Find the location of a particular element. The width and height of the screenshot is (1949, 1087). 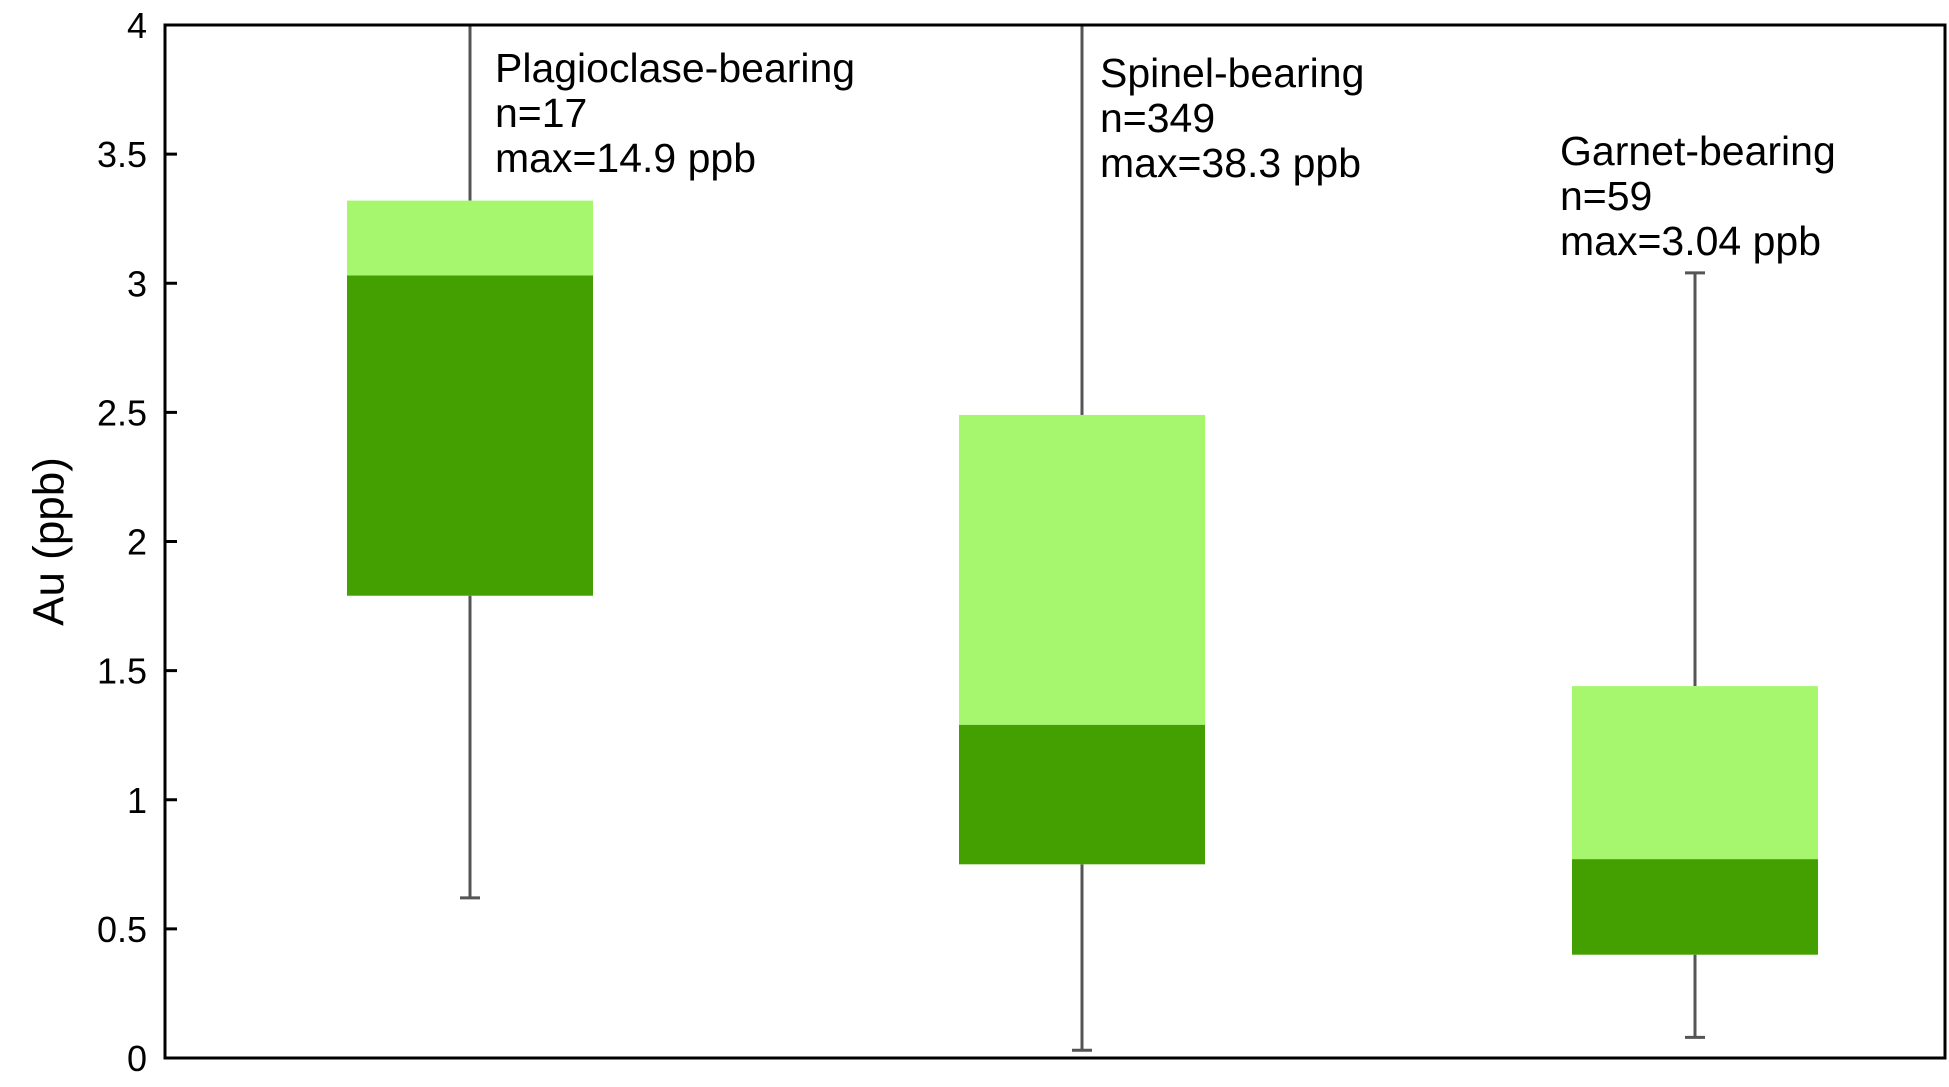

group-max: max=14.9 ppb is located at coordinates (625, 158).